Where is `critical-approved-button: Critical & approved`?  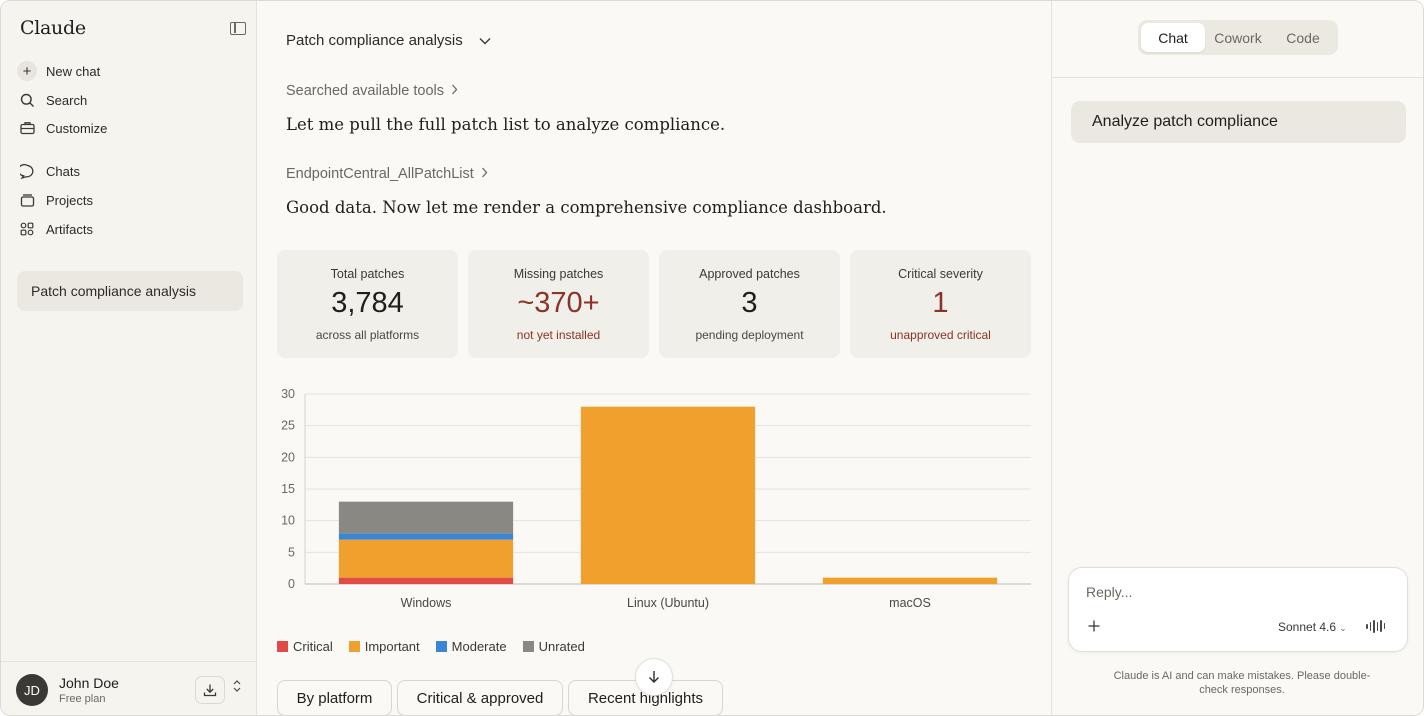
critical-approved-button: Critical & approved is located at coordinates (480, 697).